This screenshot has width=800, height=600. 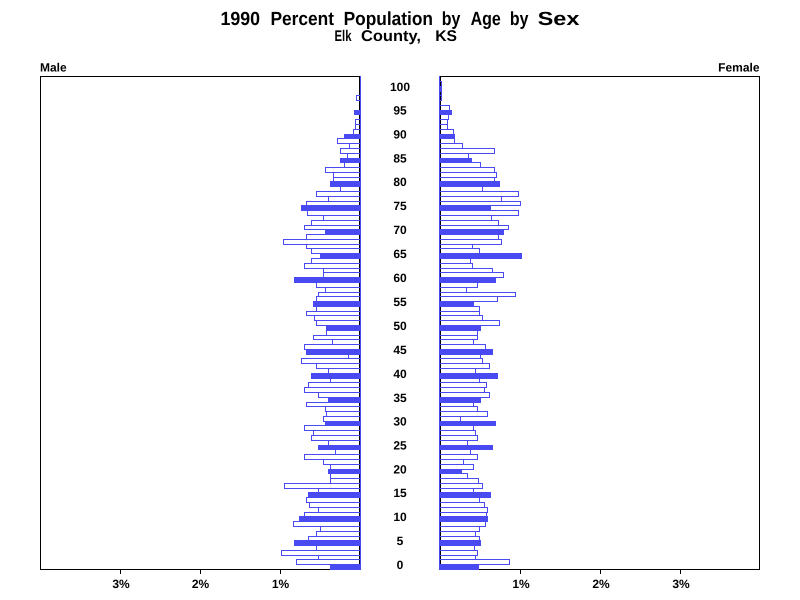 What do you see at coordinates (400, 278) in the screenshot?
I see `svg-text: 60` at bounding box center [400, 278].